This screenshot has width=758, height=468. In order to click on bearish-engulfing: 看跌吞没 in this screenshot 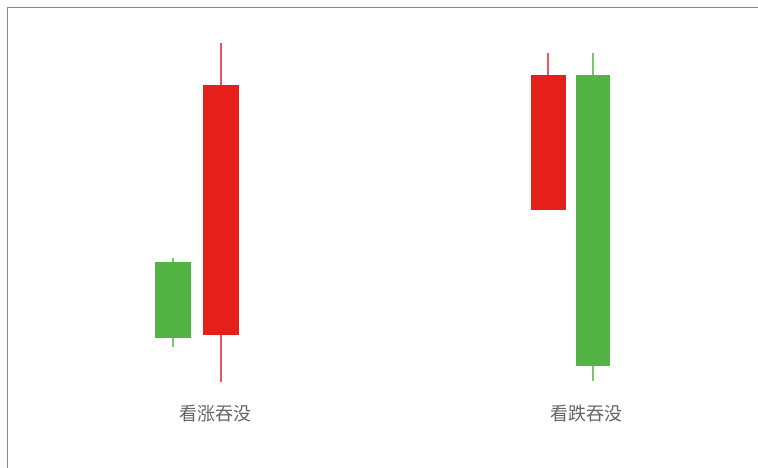, I will do `click(576, 239)`.